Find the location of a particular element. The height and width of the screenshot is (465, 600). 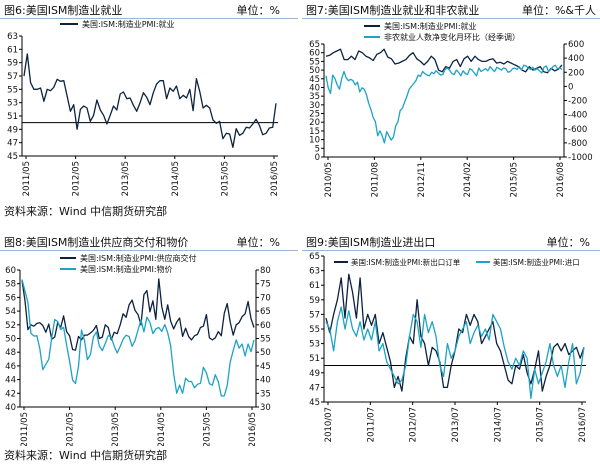

x-tick-label: 2014/02 is located at coordinates (468, 179).